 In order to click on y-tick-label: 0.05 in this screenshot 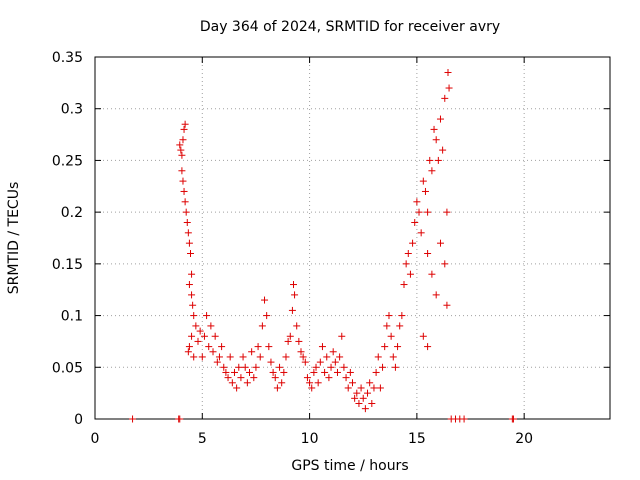, I will do `click(67, 368)`.